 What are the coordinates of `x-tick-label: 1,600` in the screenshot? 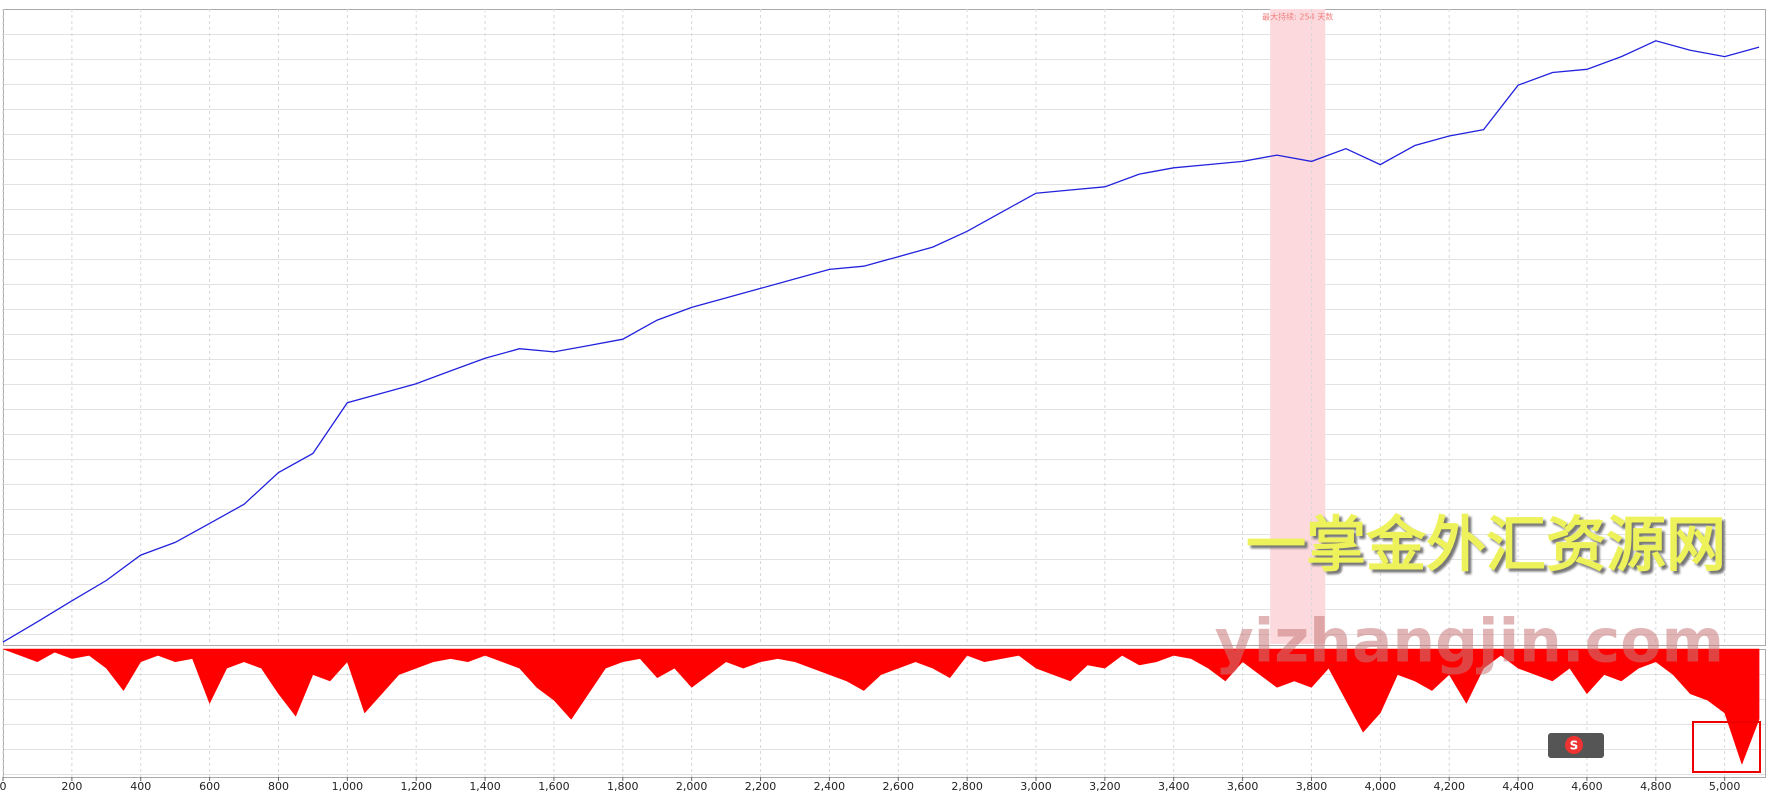 It's located at (554, 786).